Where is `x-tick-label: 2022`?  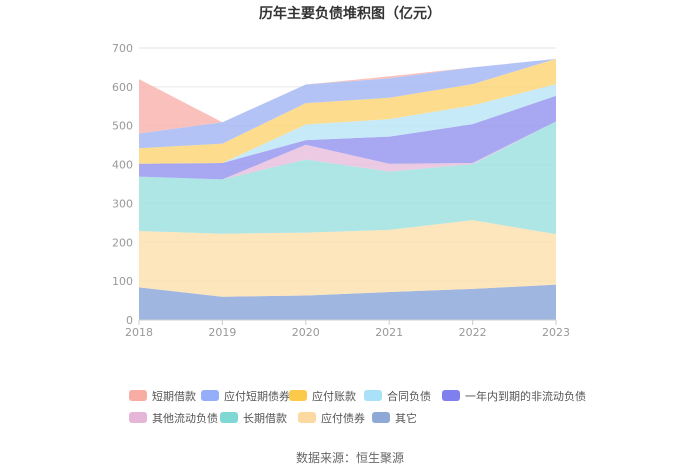 x-tick-label: 2022 is located at coordinates (473, 332).